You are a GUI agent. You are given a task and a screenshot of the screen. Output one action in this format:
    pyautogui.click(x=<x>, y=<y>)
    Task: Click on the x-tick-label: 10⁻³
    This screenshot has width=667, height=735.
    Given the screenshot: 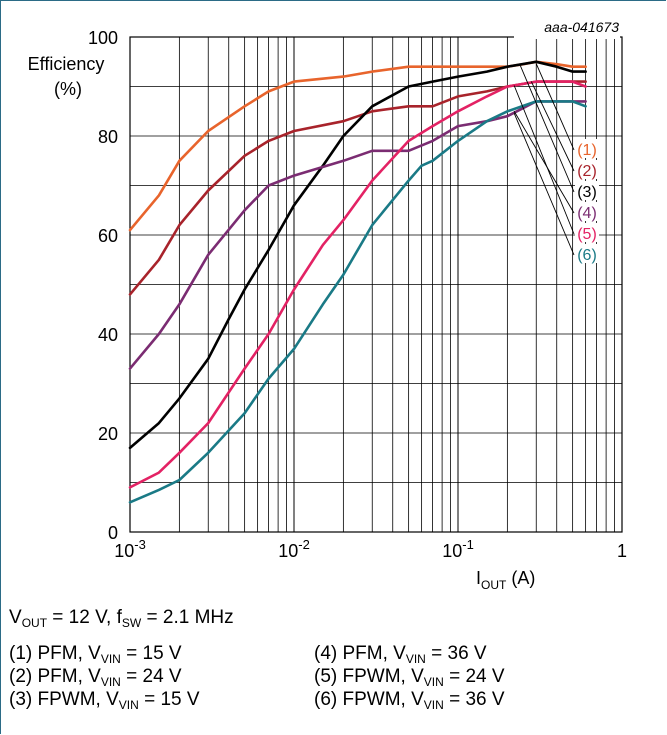 What is the action you would take?
    pyautogui.click(x=130, y=549)
    